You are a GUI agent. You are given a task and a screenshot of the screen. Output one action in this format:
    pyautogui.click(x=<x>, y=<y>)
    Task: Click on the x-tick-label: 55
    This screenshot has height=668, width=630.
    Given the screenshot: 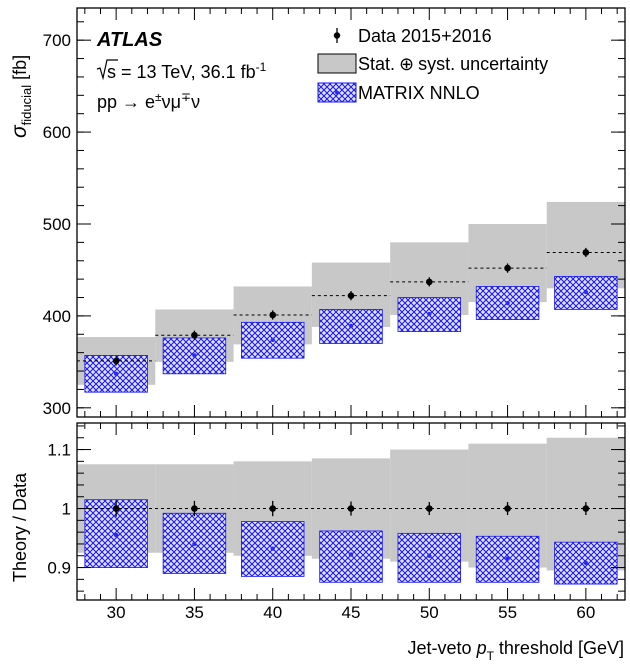 What is the action you would take?
    pyautogui.click(x=507, y=612)
    